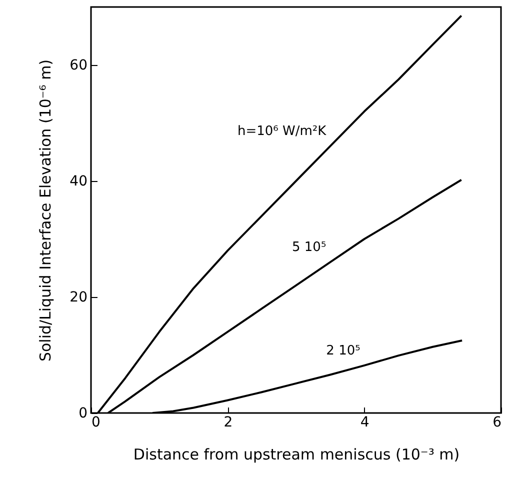  I want to click on x-tick-label: 6, so click(497, 422).